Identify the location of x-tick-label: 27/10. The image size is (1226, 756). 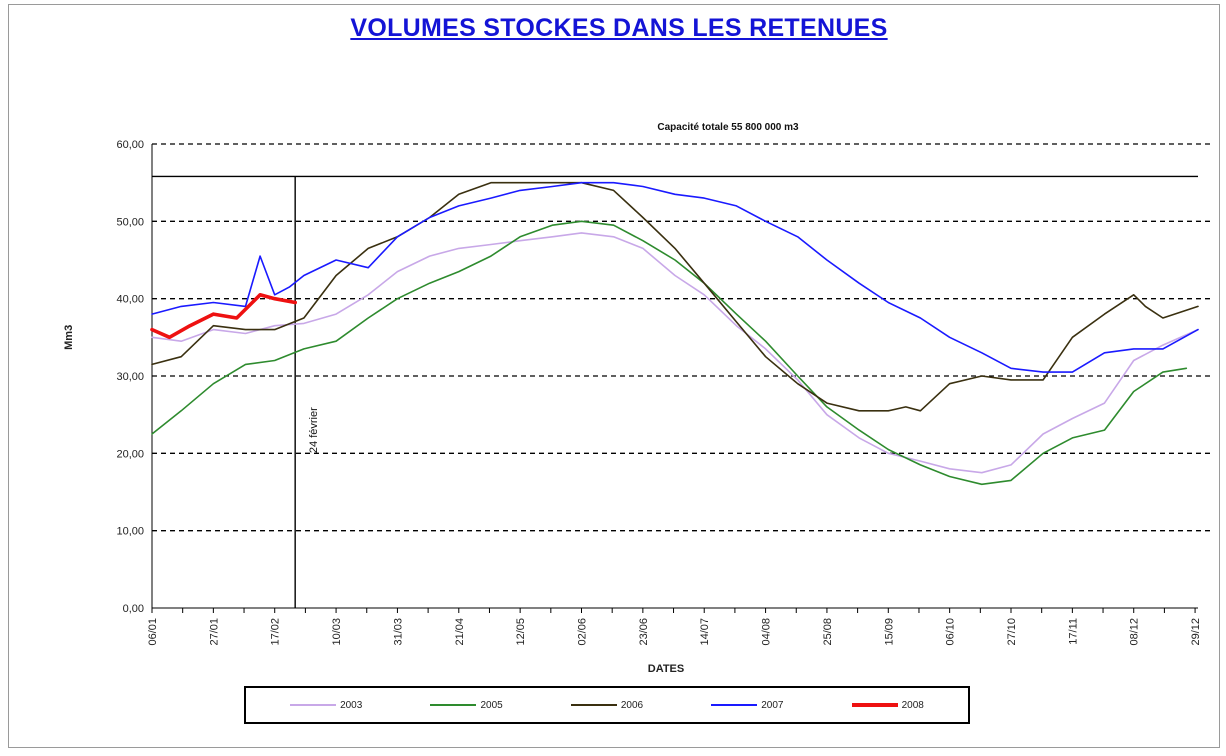
(1012, 632).